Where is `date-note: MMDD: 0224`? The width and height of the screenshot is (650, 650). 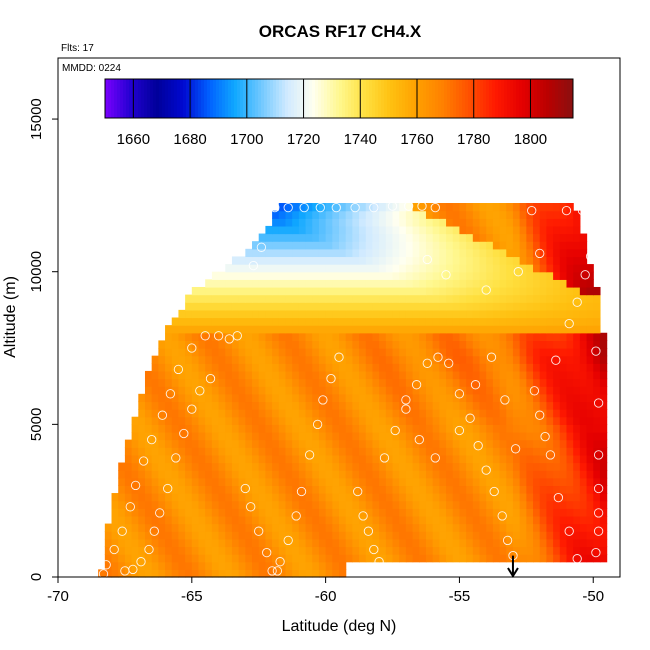
date-note: MMDD: 0224 is located at coordinates (91, 68).